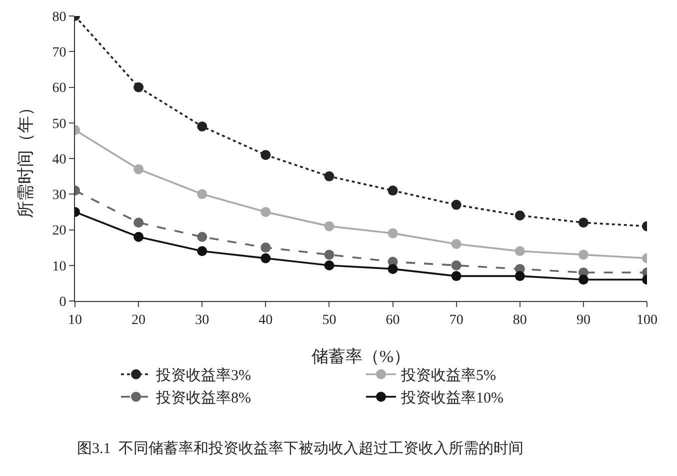 The height and width of the screenshot is (476, 677). I want to click on x-tick-label: 70, so click(456, 320).